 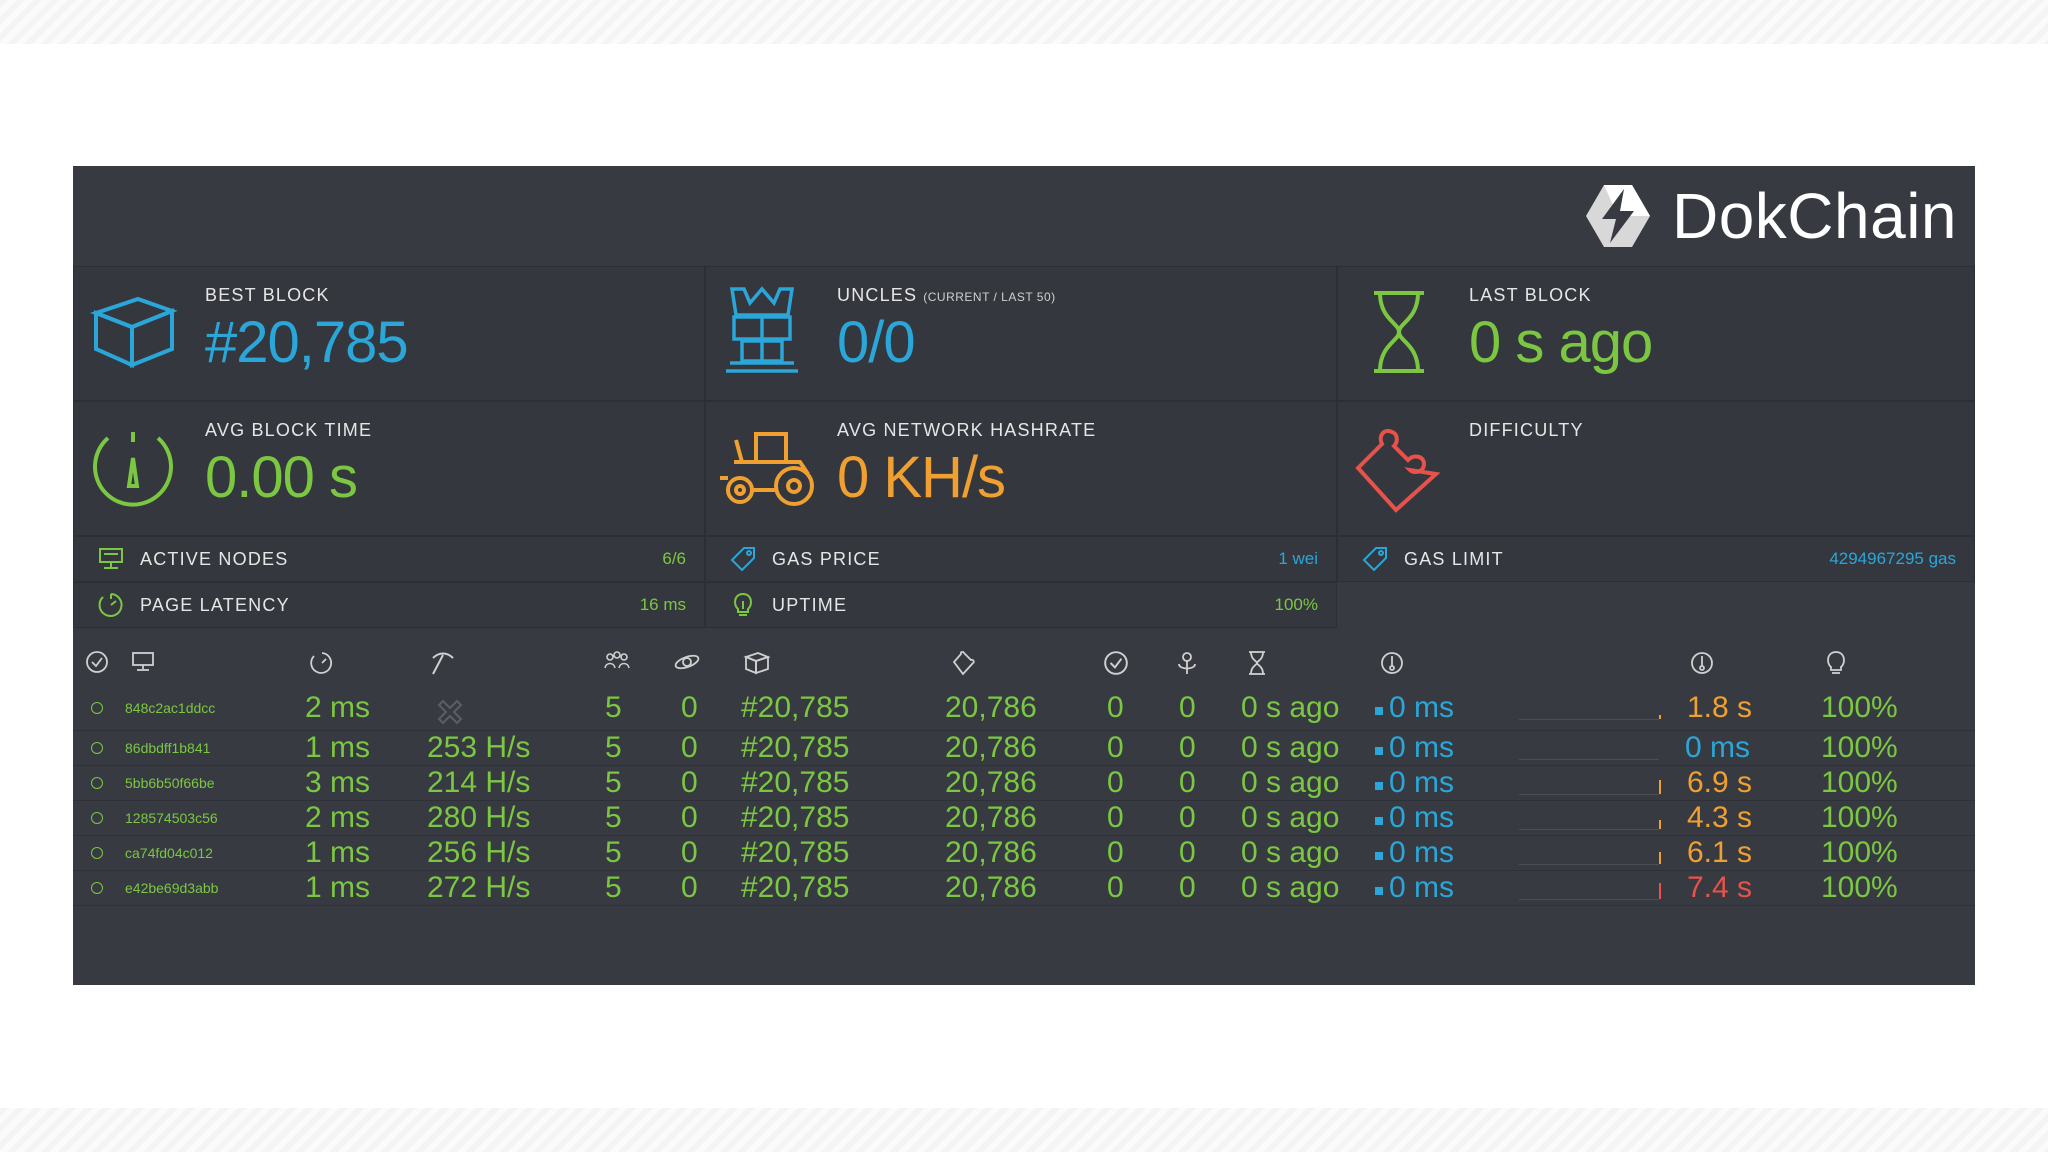 I want to click on uncles-icon, so click(x=1187, y=663).